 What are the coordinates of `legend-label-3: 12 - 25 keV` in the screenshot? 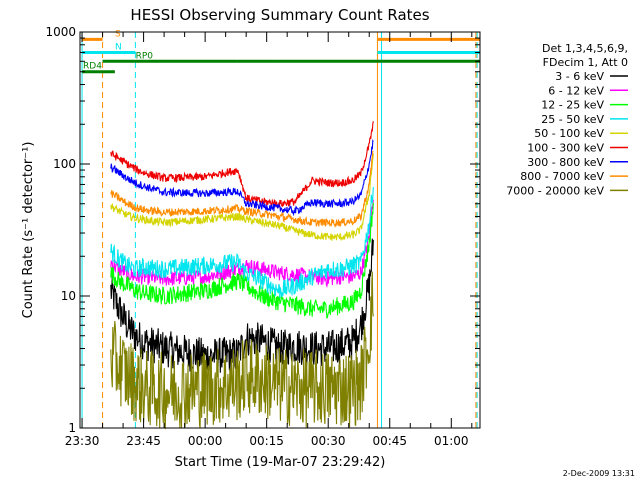 It's located at (572, 105).